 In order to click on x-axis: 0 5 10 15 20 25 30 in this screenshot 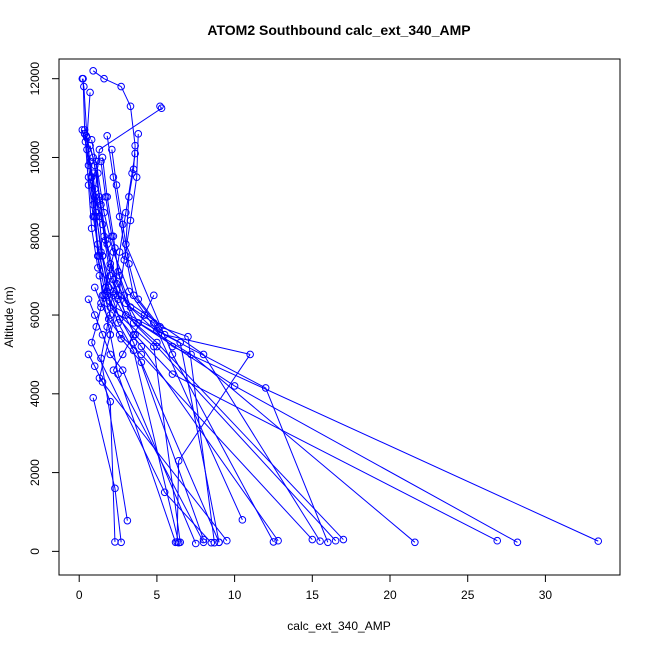, I will do `click(314, 588)`.